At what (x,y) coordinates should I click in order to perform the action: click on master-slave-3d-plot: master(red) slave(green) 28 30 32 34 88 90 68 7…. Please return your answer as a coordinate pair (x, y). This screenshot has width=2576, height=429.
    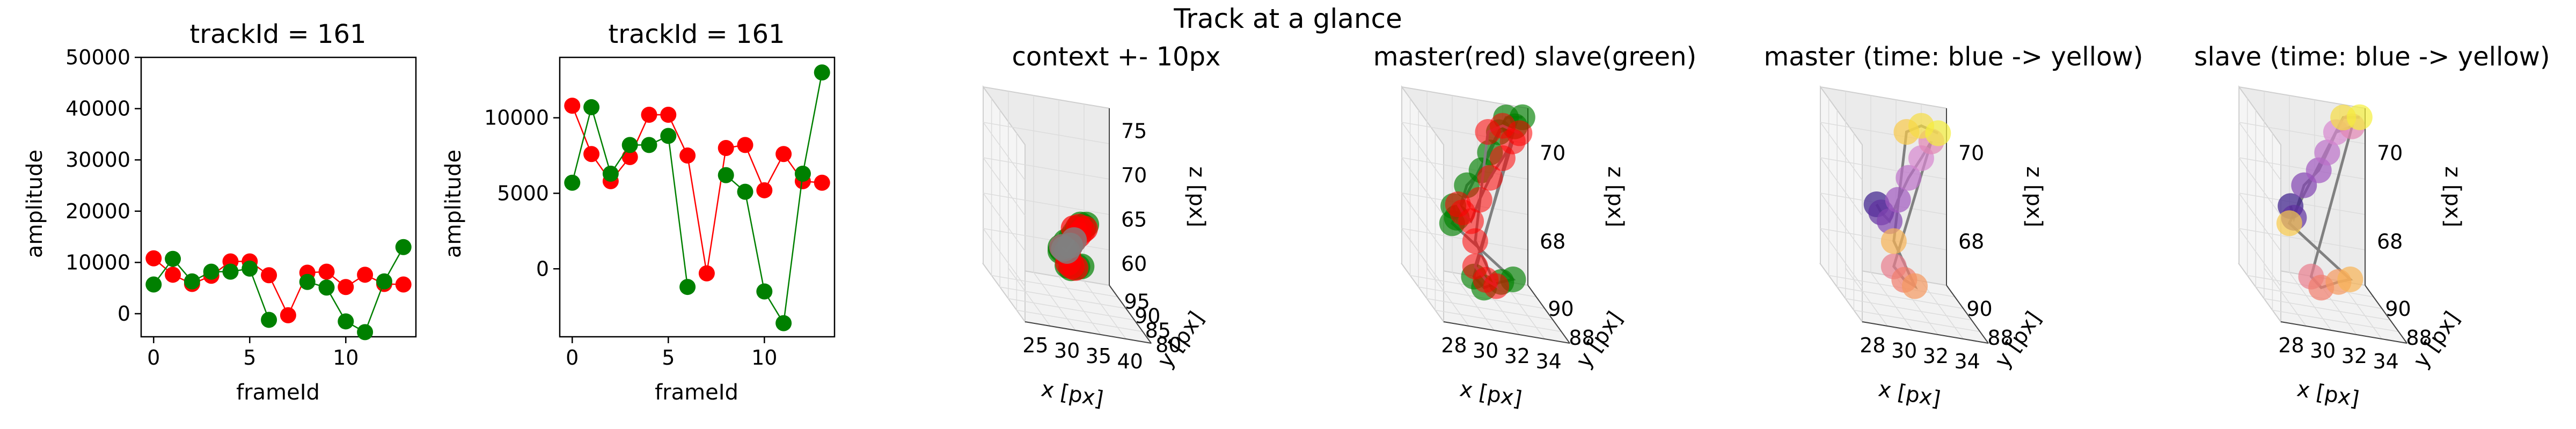
    Looking at the image, I should click on (1534, 227).